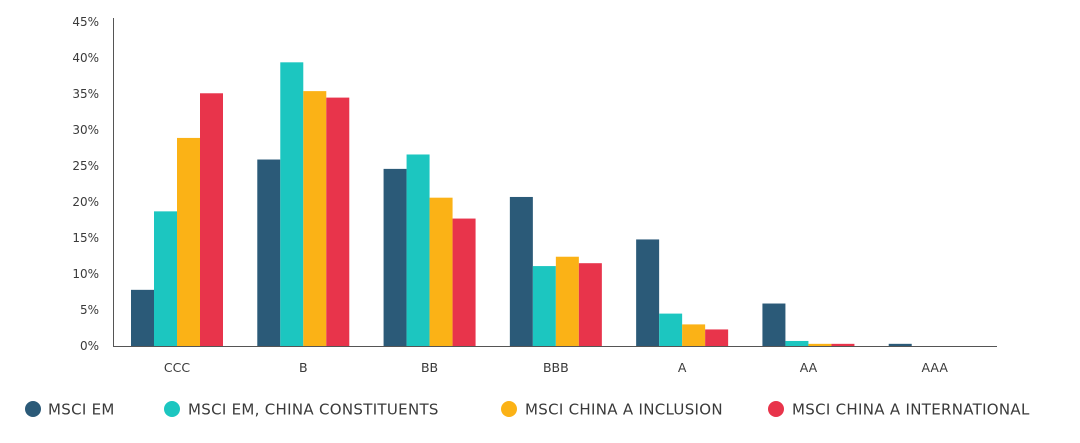  I want to click on y-tick-label: 10%, so click(85, 274).